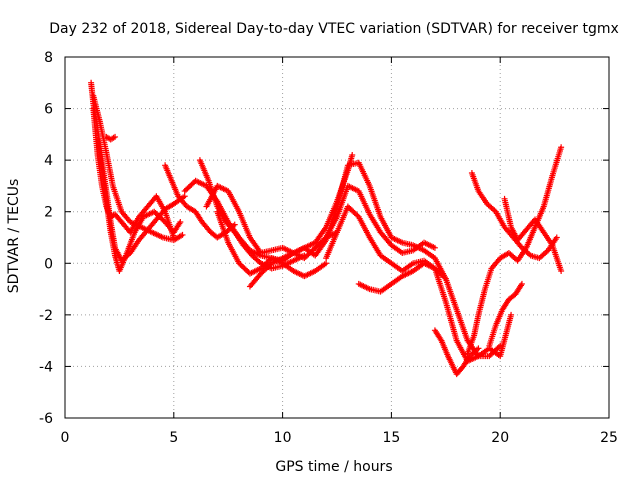  Describe the element at coordinates (46, 367) in the screenshot. I see `y-tick-label: -4` at that location.